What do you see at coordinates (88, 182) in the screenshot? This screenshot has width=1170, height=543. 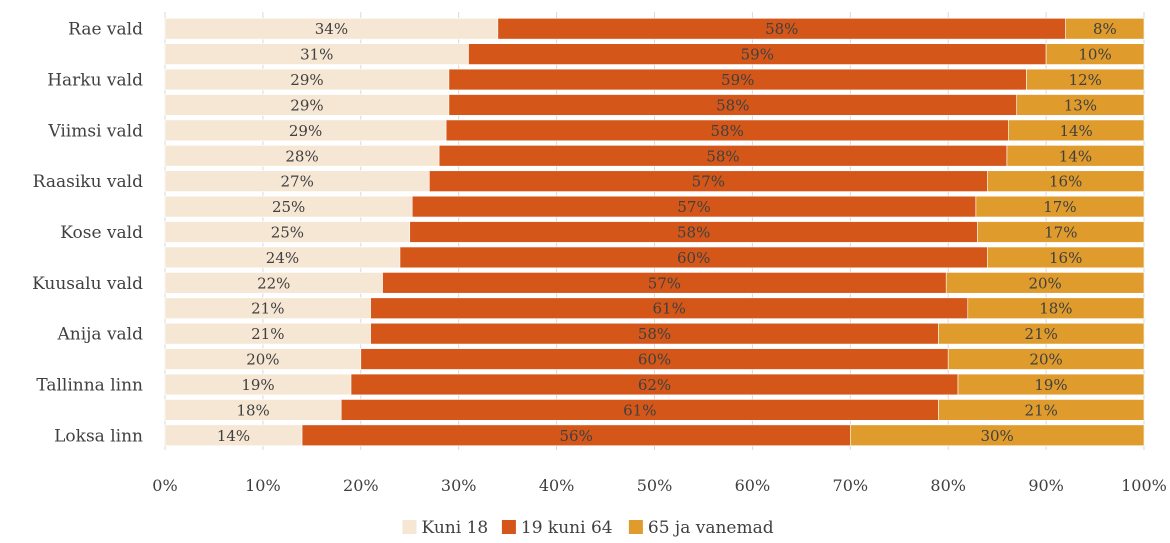 I see `category-label: Raasiku vald` at bounding box center [88, 182].